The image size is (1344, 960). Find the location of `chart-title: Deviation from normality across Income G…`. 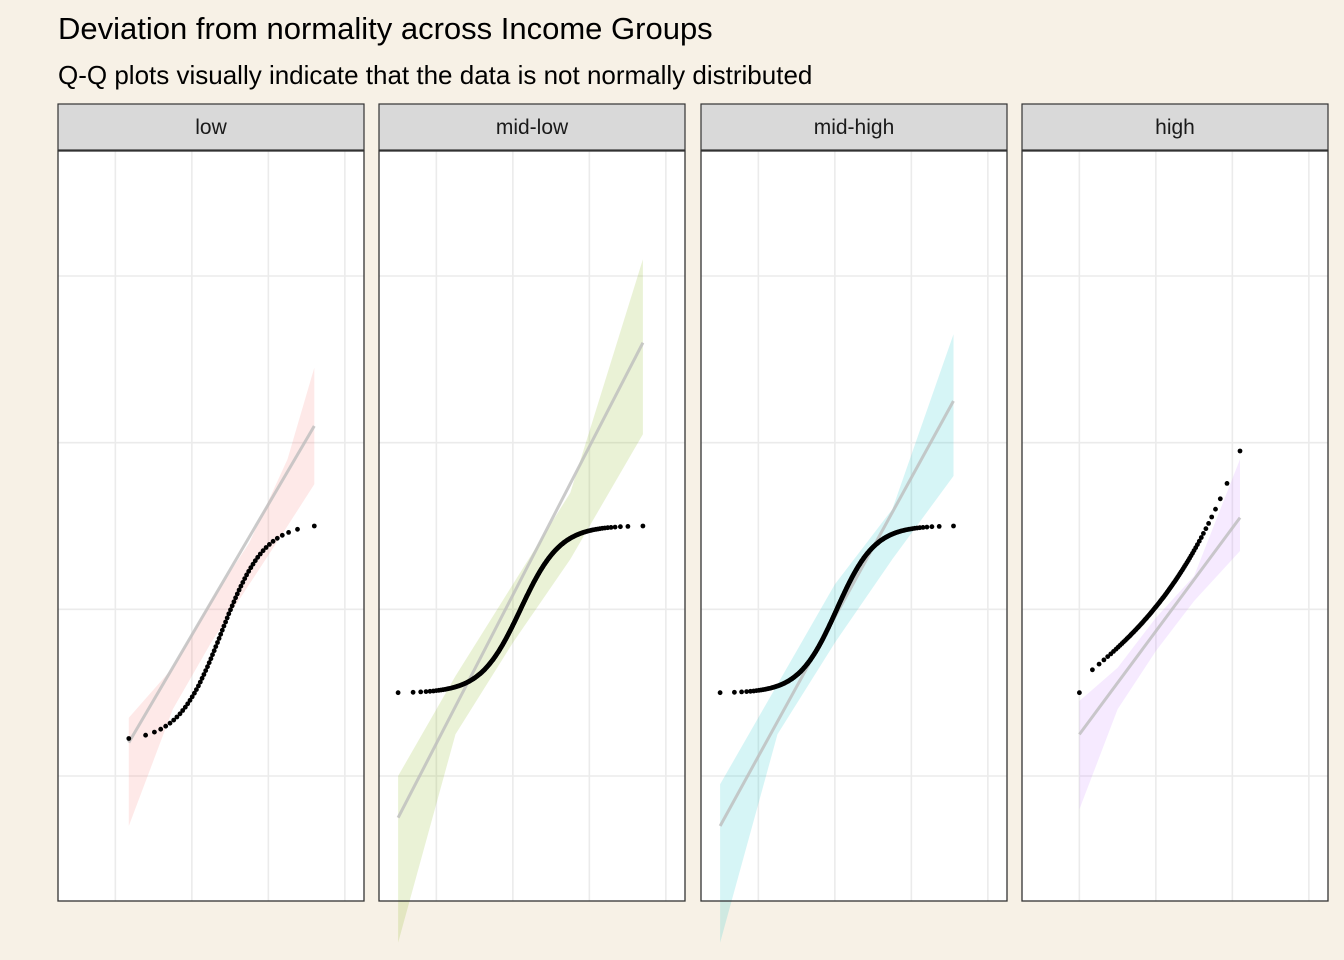

chart-title: Deviation from normality across Income G… is located at coordinates (385, 28).